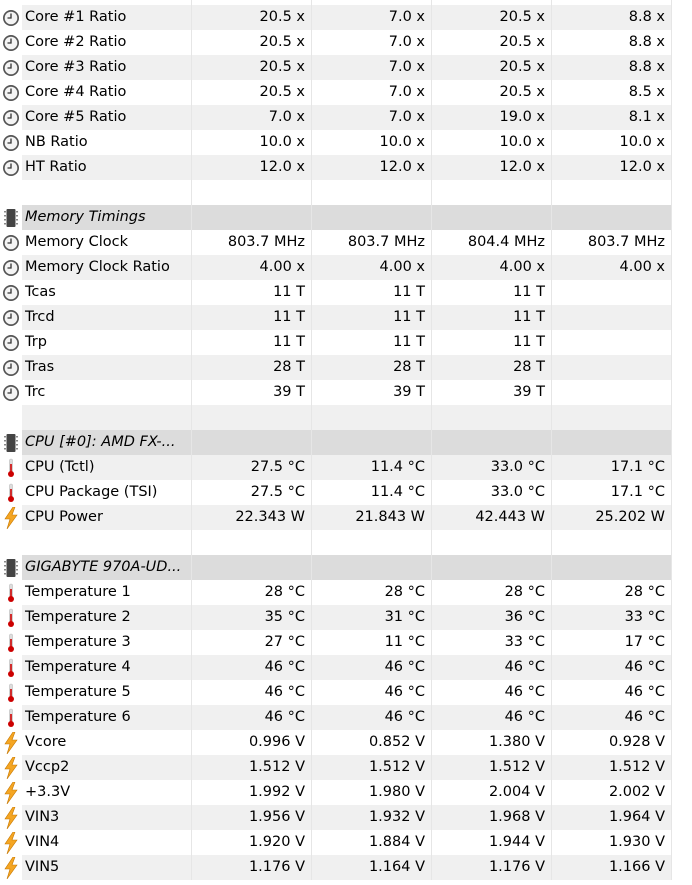 The width and height of the screenshot is (692, 885). What do you see at coordinates (346, 817) in the screenshot?
I see `sensor-row: VIN3 1.956 V 1.932 V 1.968 V 1.964 V` at bounding box center [346, 817].